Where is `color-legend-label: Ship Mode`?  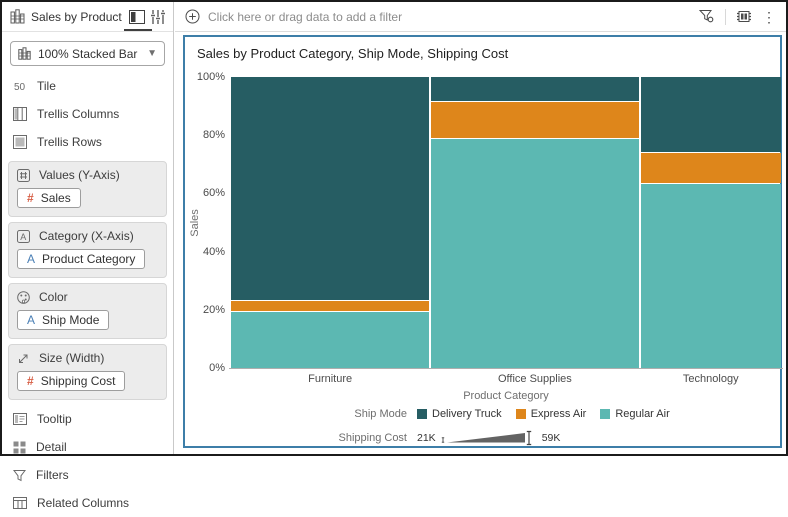
color-legend-label: Ship Mode is located at coordinates (380, 414).